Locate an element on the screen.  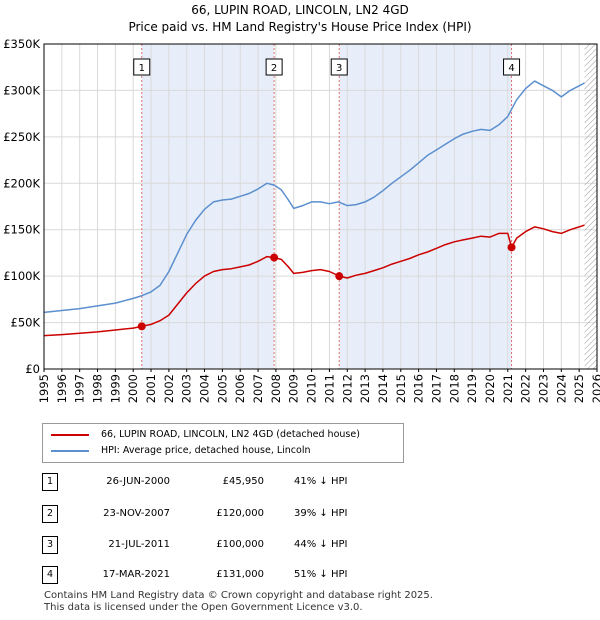
x-tick-label: 1998 is located at coordinates (98, 388).